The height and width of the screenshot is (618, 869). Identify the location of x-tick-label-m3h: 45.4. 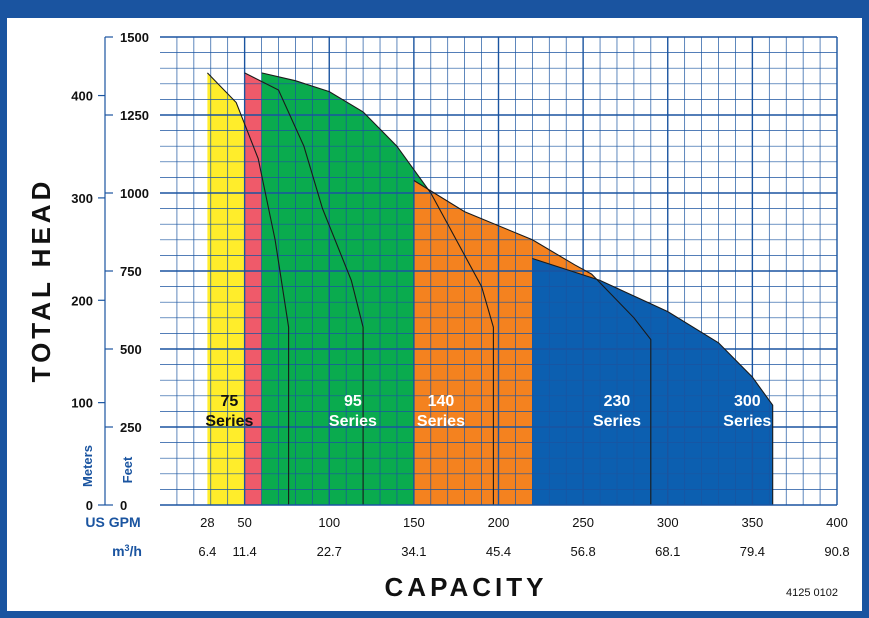
(498, 551).